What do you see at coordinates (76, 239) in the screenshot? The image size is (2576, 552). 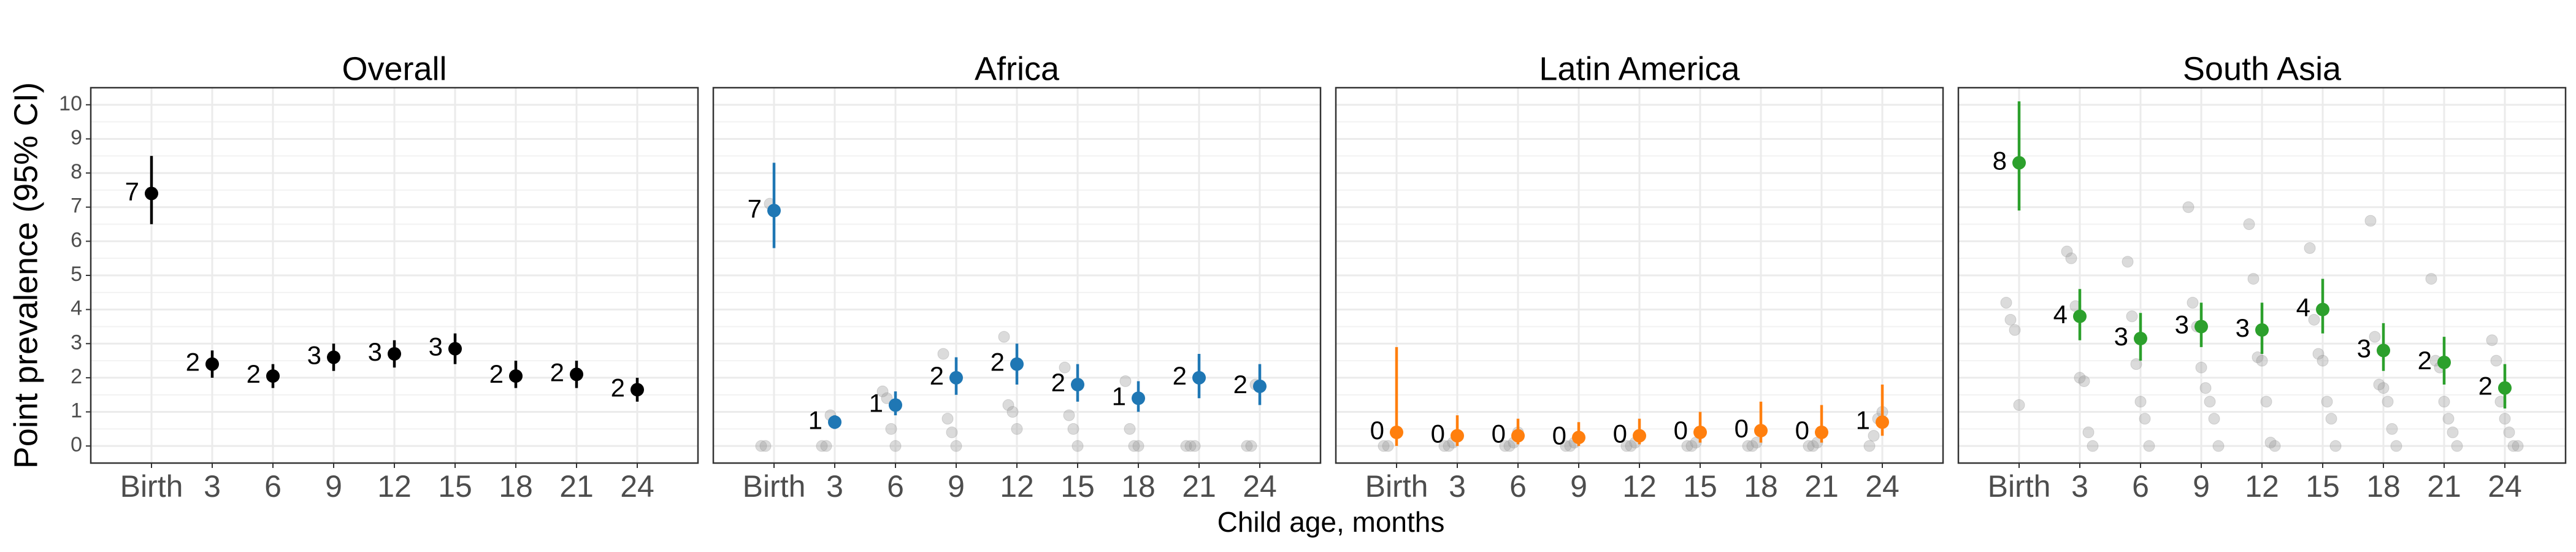 I see `y-tick-label: 6` at bounding box center [76, 239].